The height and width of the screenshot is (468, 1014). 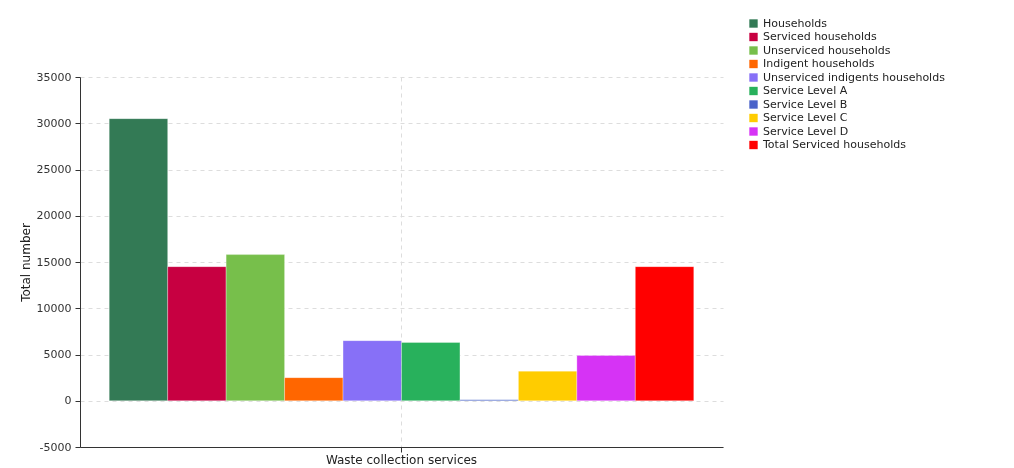 What do you see at coordinates (25, 263) in the screenshot?
I see `y-axis-title: Total number` at bounding box center [25, 263].